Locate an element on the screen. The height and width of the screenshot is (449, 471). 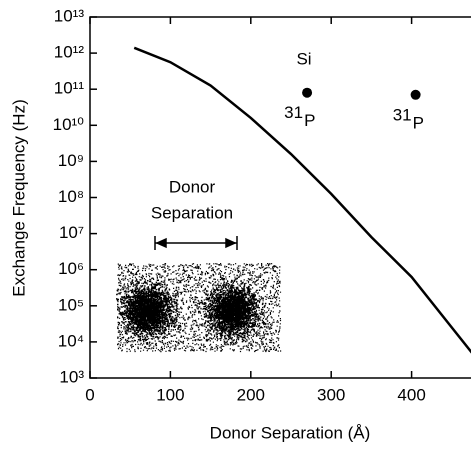
x-tick-label: 0 is located at coordinates (89, 394).